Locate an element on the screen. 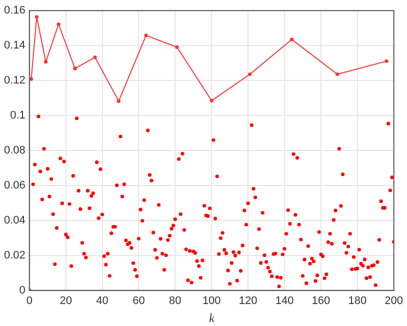 The height and width of the screenshot is (326, 407). y-tick-label: 0.14 is located at coordinates (15, 46).